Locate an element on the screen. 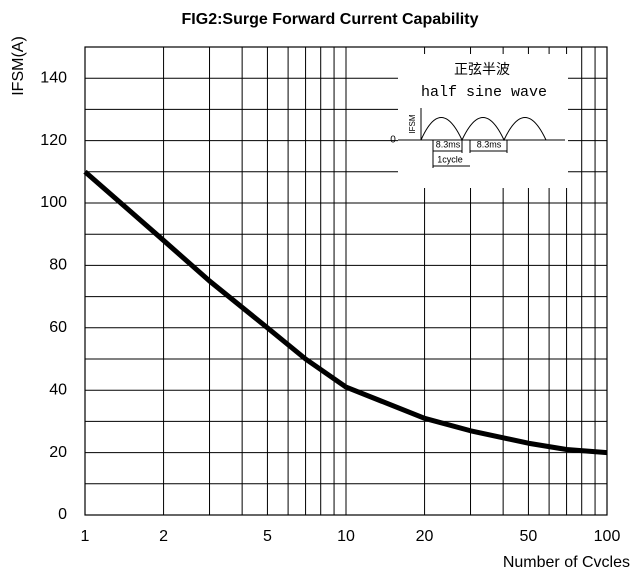 The image size is (634, 577). y-tick-label: 40 is located at coordinates (58, 389).